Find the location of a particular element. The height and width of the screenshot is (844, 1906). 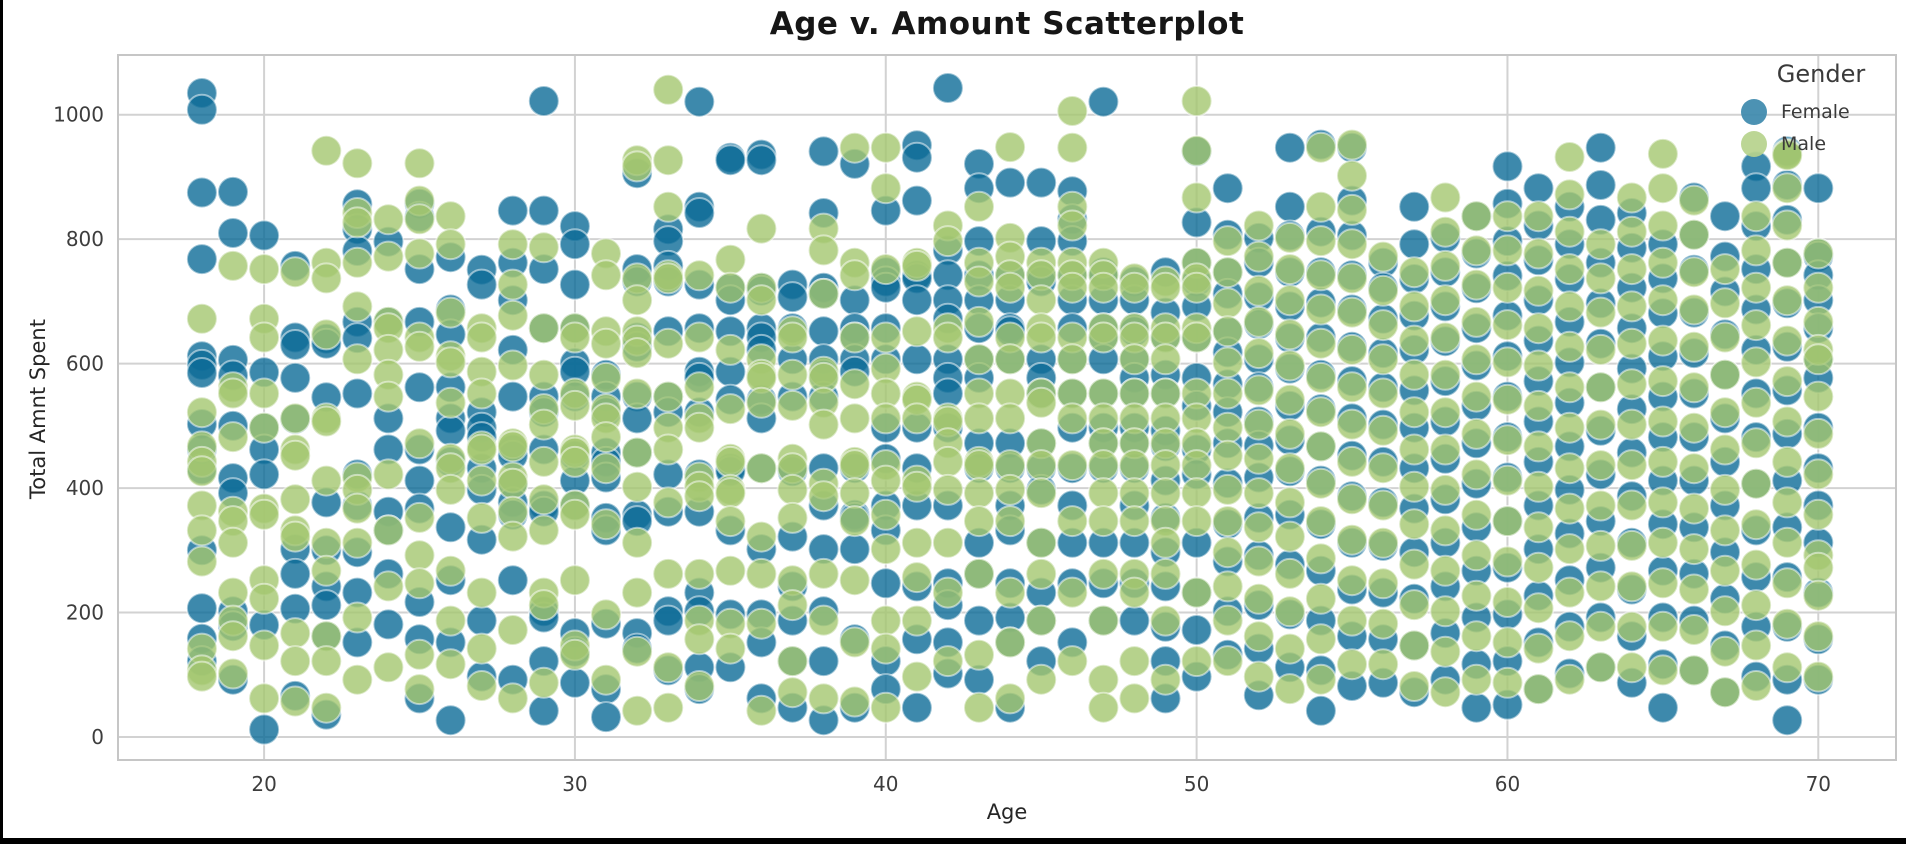

legend-title: Gender is located at coordinates (1821, 74).